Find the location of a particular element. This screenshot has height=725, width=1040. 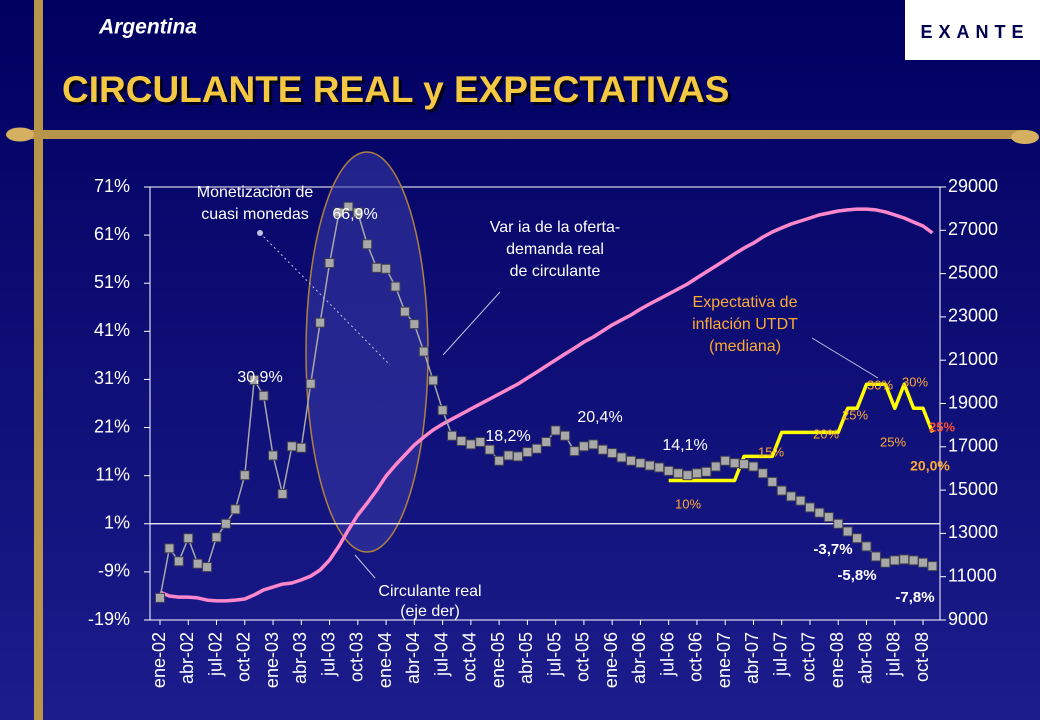

annotation: -3,7% is located at coordinates (832, 549).